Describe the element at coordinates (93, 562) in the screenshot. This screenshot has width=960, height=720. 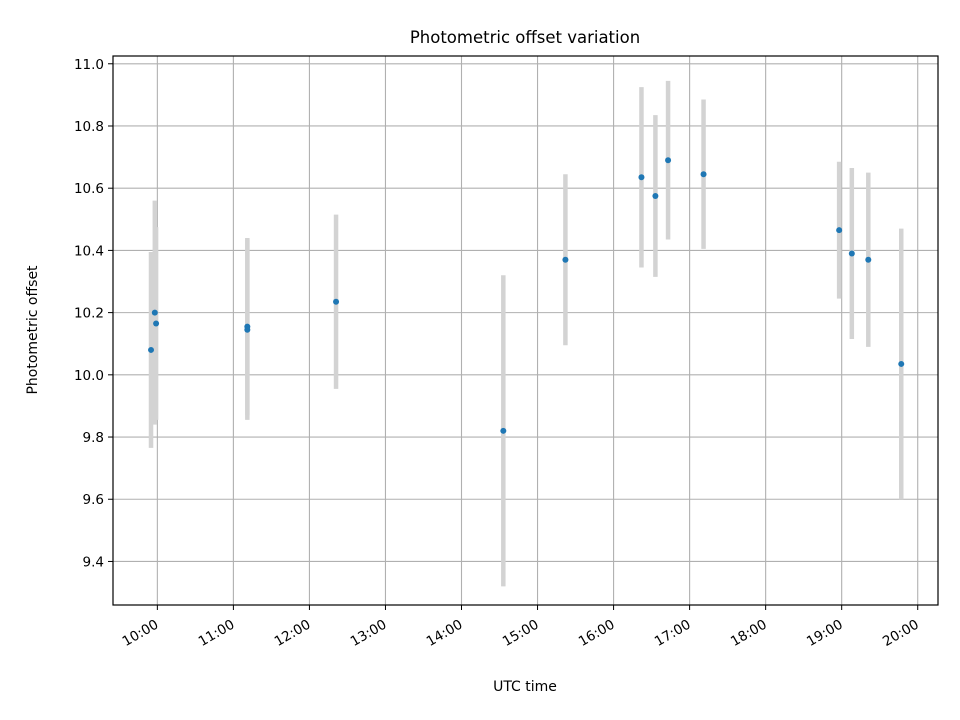
I see `y-tick-label: 9.4` at that location.